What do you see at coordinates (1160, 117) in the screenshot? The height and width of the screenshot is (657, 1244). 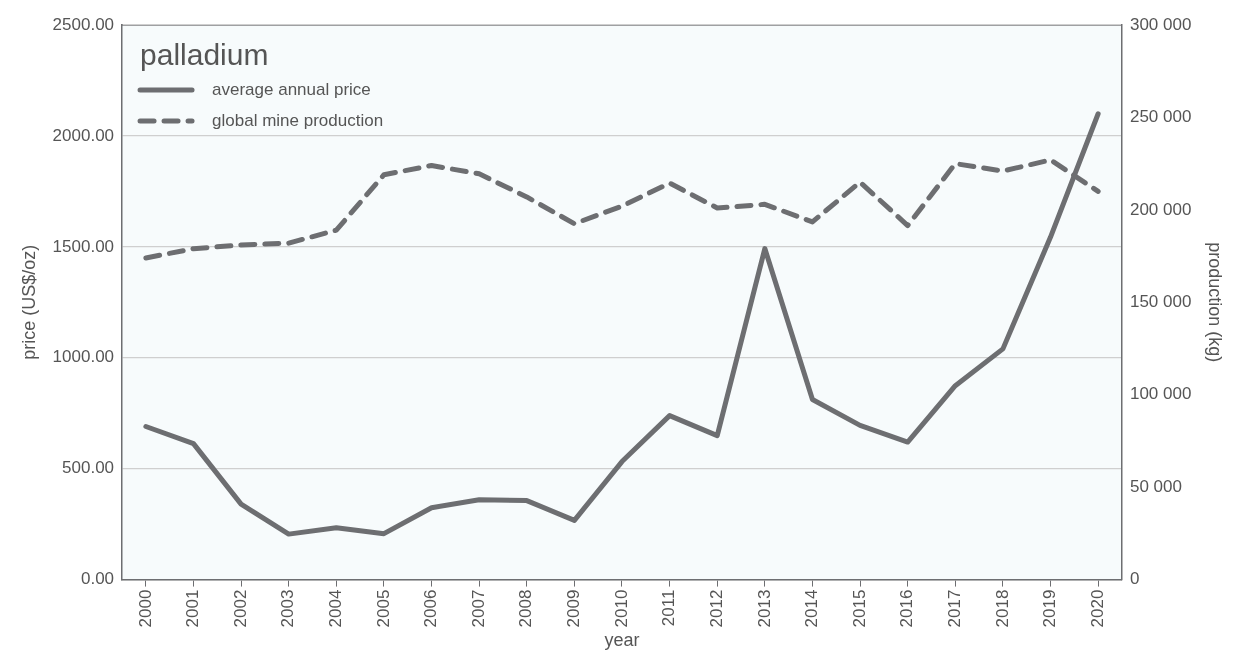 I see `y2-tick-label: 250 000` at bounding box center [1160, 117].